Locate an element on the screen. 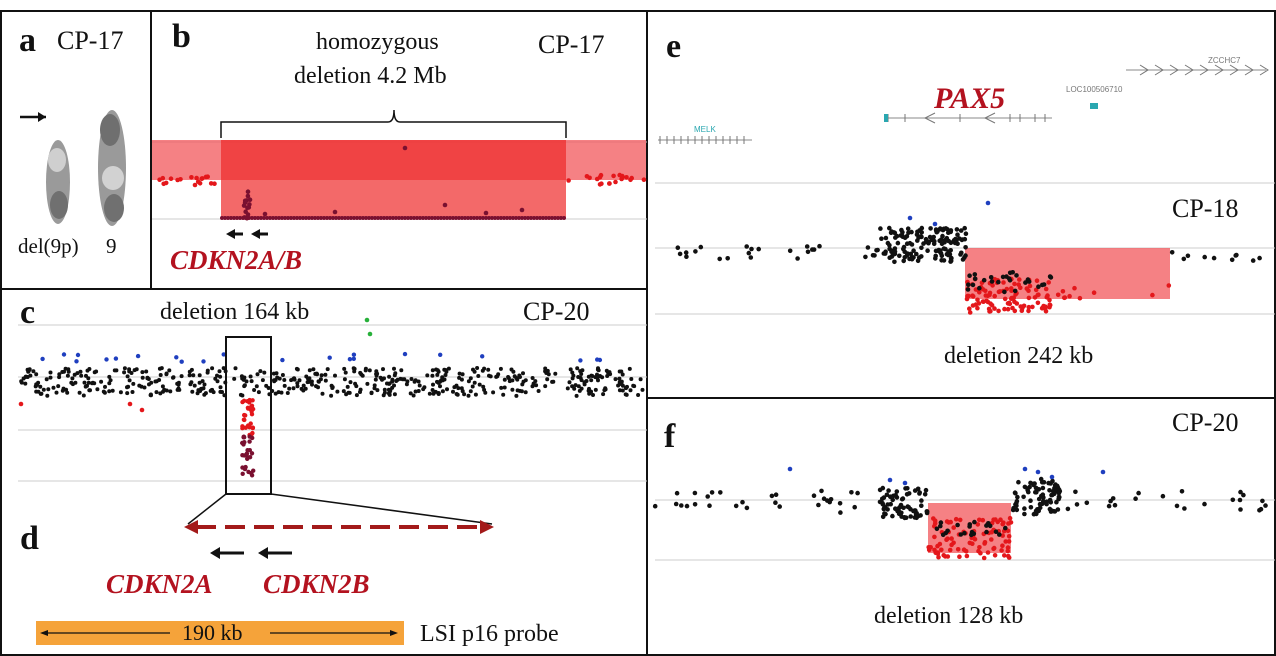 This screenshot has height=656, width=1276. panel-b-title-line2: deletion 4.2 Mb is located at coordinates (370, 76).